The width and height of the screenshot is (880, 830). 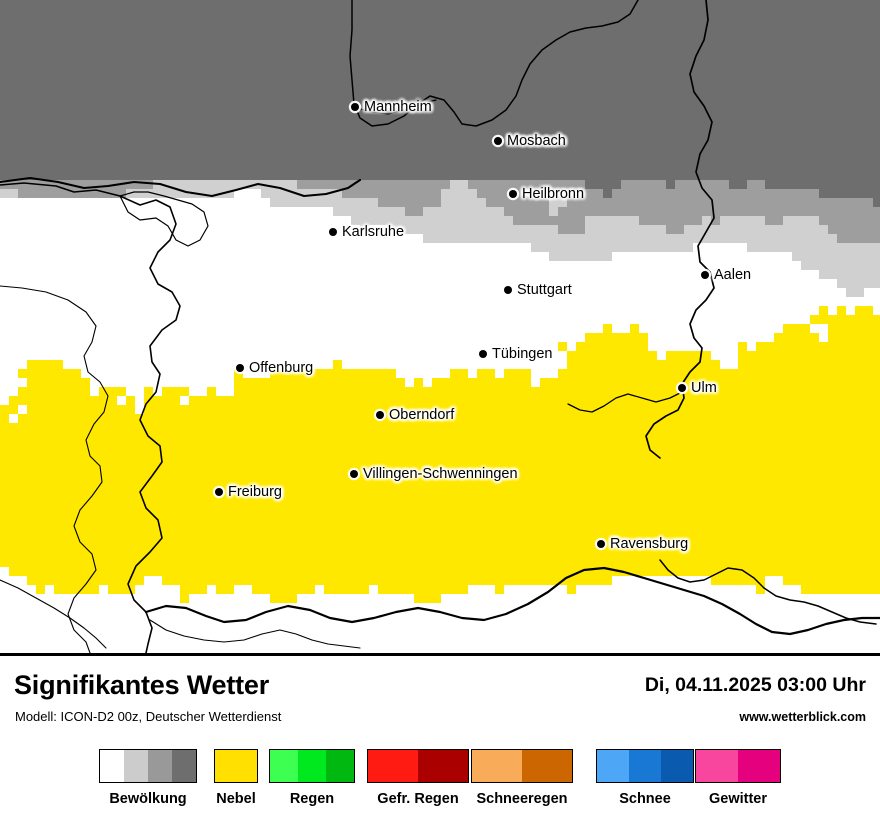 I want to click on legend-item-4: Gefr. Regen, so click(x=418, y=778).